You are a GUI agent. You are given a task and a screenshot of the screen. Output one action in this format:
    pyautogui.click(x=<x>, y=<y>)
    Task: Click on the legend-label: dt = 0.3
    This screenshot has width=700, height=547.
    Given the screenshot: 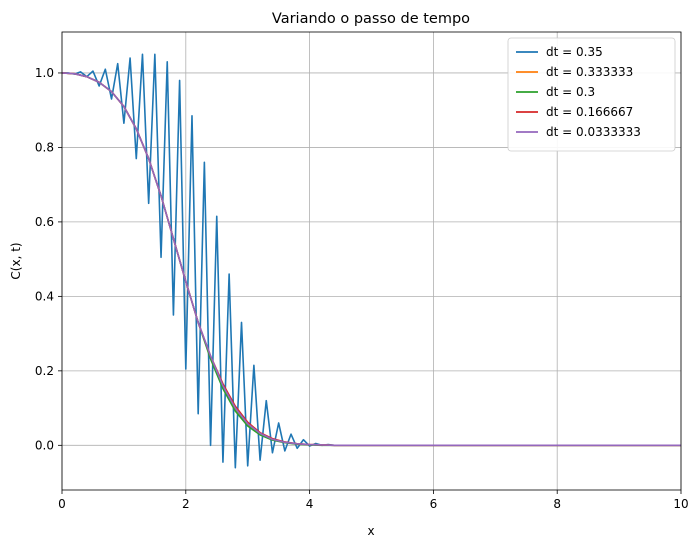 What is the action you would take?
    pyautogui.click(x=570, y=92)
    